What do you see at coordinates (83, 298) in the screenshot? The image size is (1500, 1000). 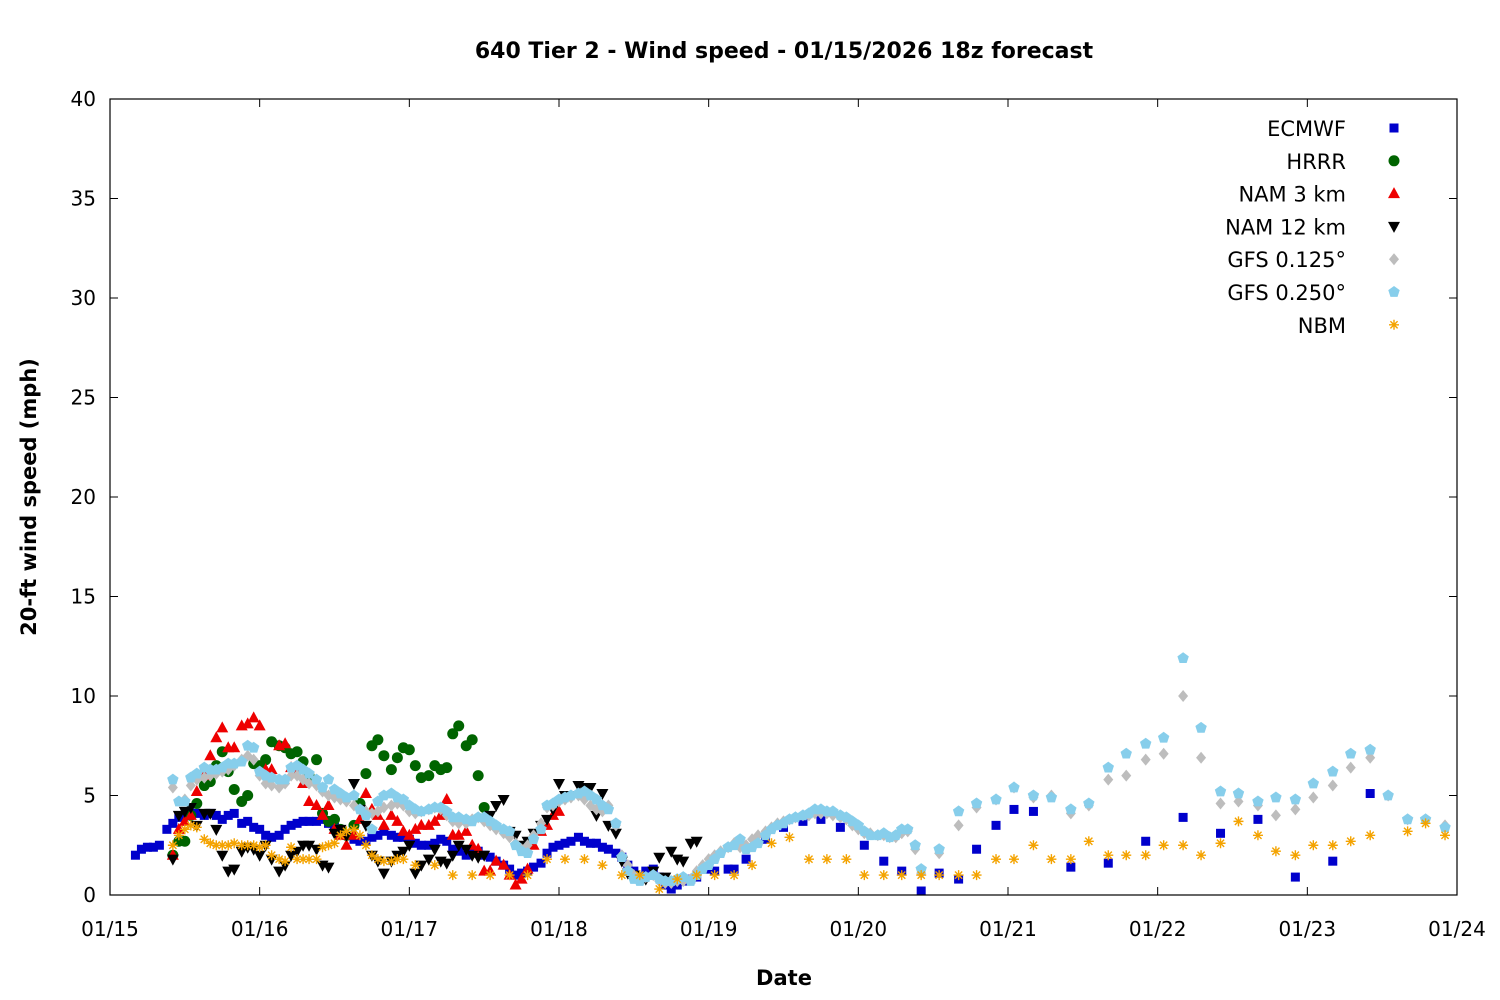 I see `y-tick-label: 30` at bounding box center [83, 298].